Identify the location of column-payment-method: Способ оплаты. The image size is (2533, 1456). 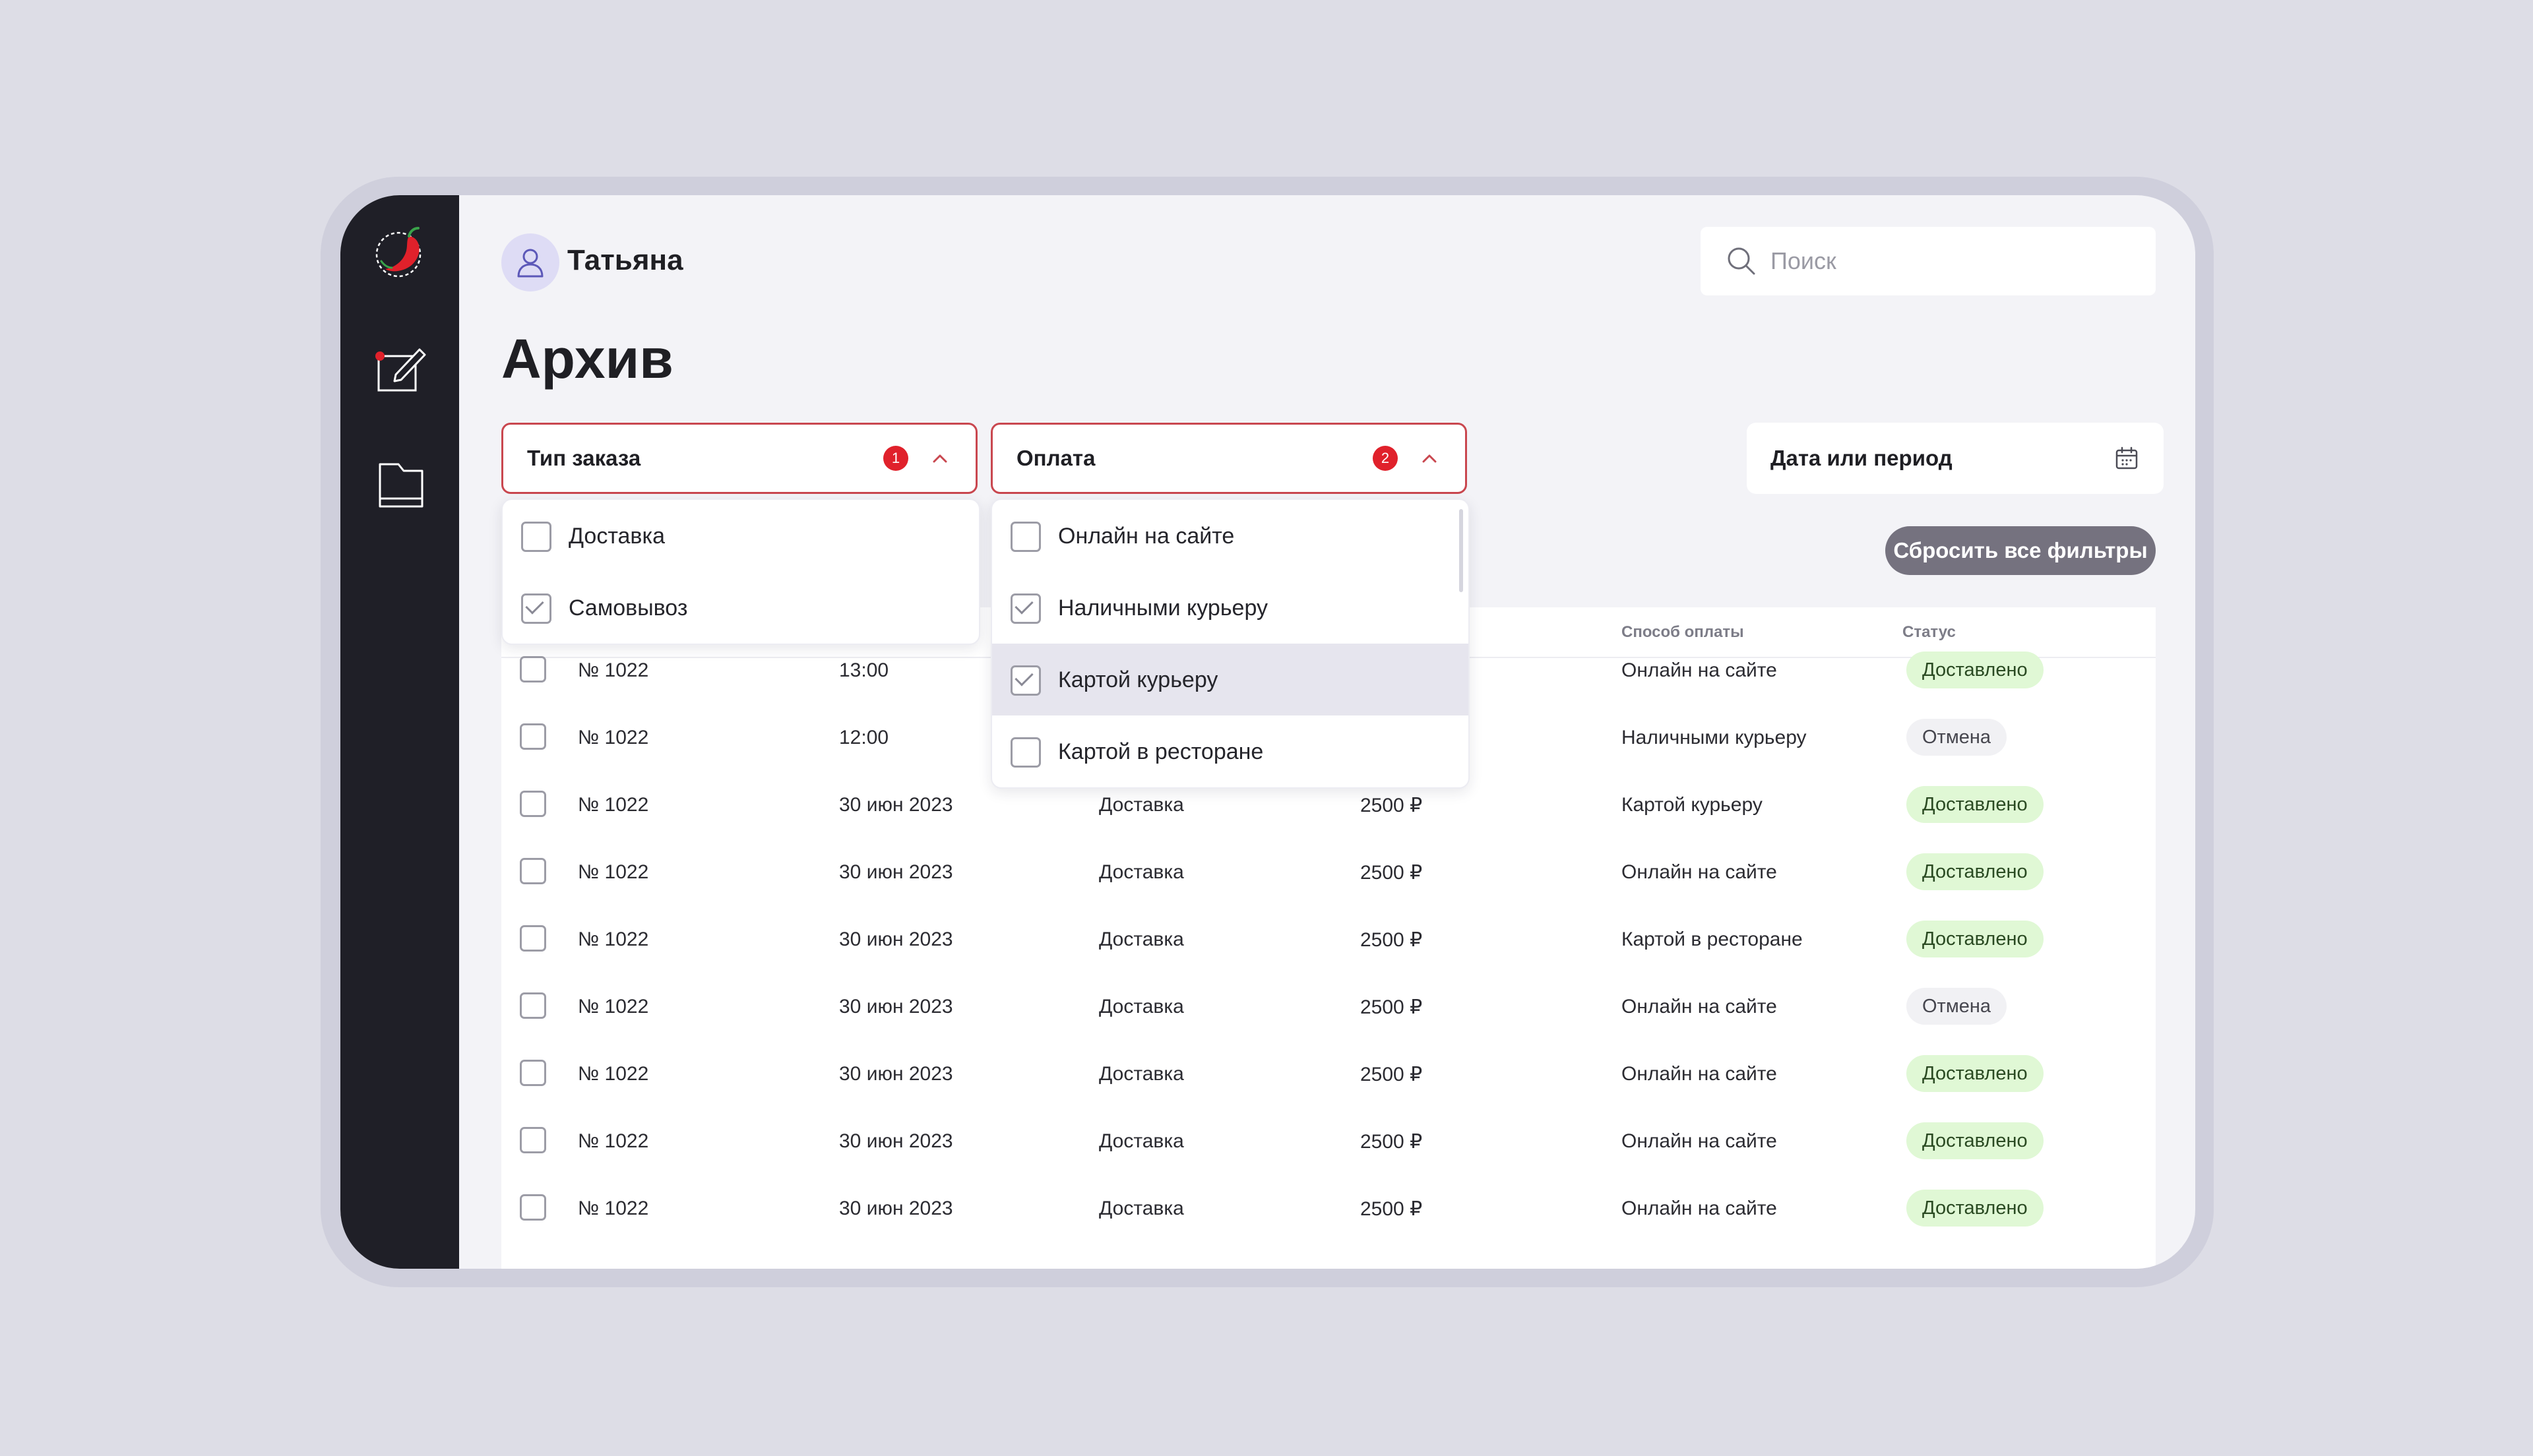
(1682, 632).